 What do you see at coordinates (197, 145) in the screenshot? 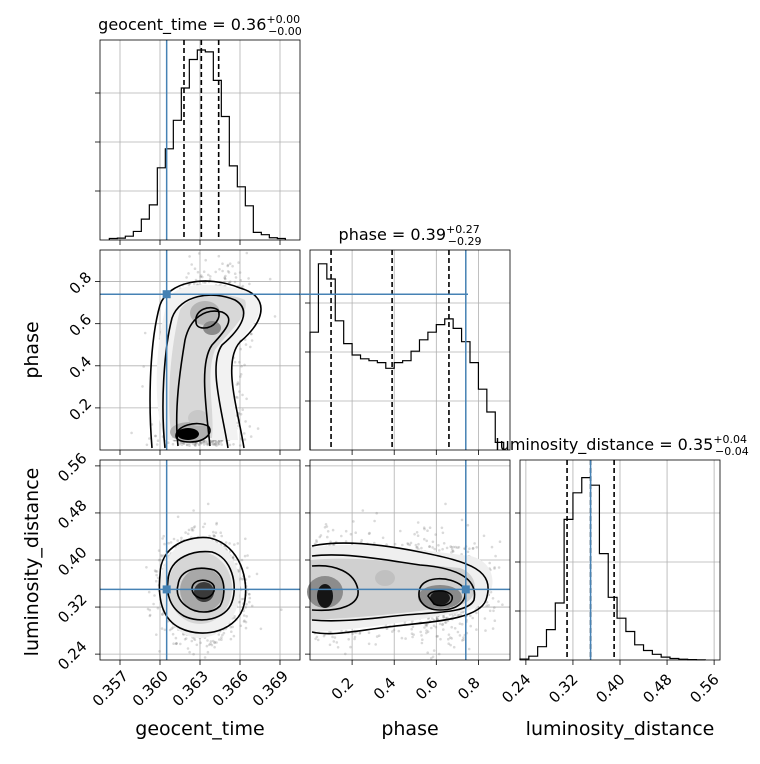
I see `histogram-geocent_time` at bounding box center [197, 145].